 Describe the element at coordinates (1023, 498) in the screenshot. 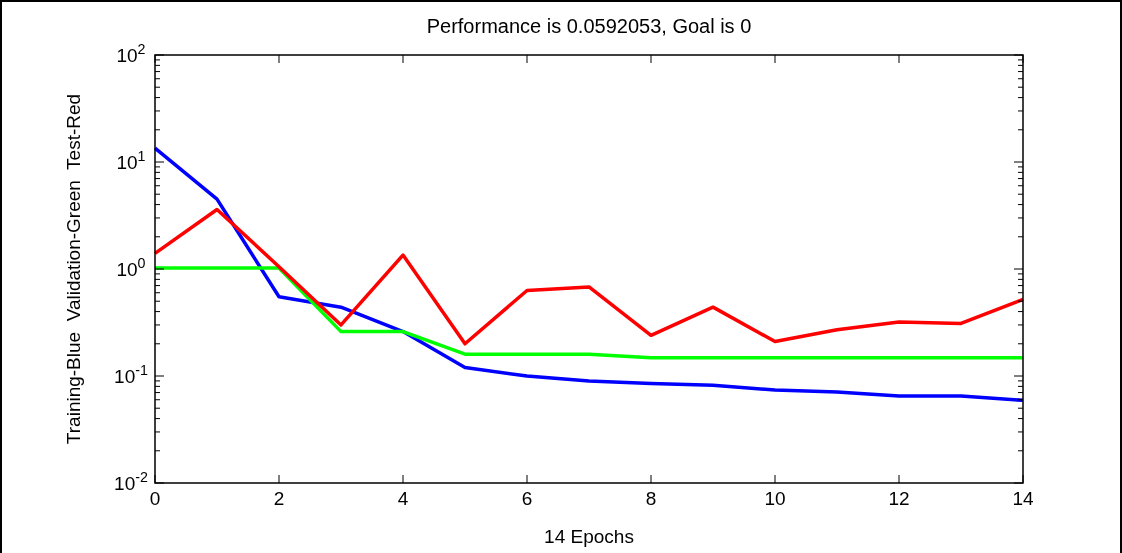

I see `x-tick-label: 14` at that location.